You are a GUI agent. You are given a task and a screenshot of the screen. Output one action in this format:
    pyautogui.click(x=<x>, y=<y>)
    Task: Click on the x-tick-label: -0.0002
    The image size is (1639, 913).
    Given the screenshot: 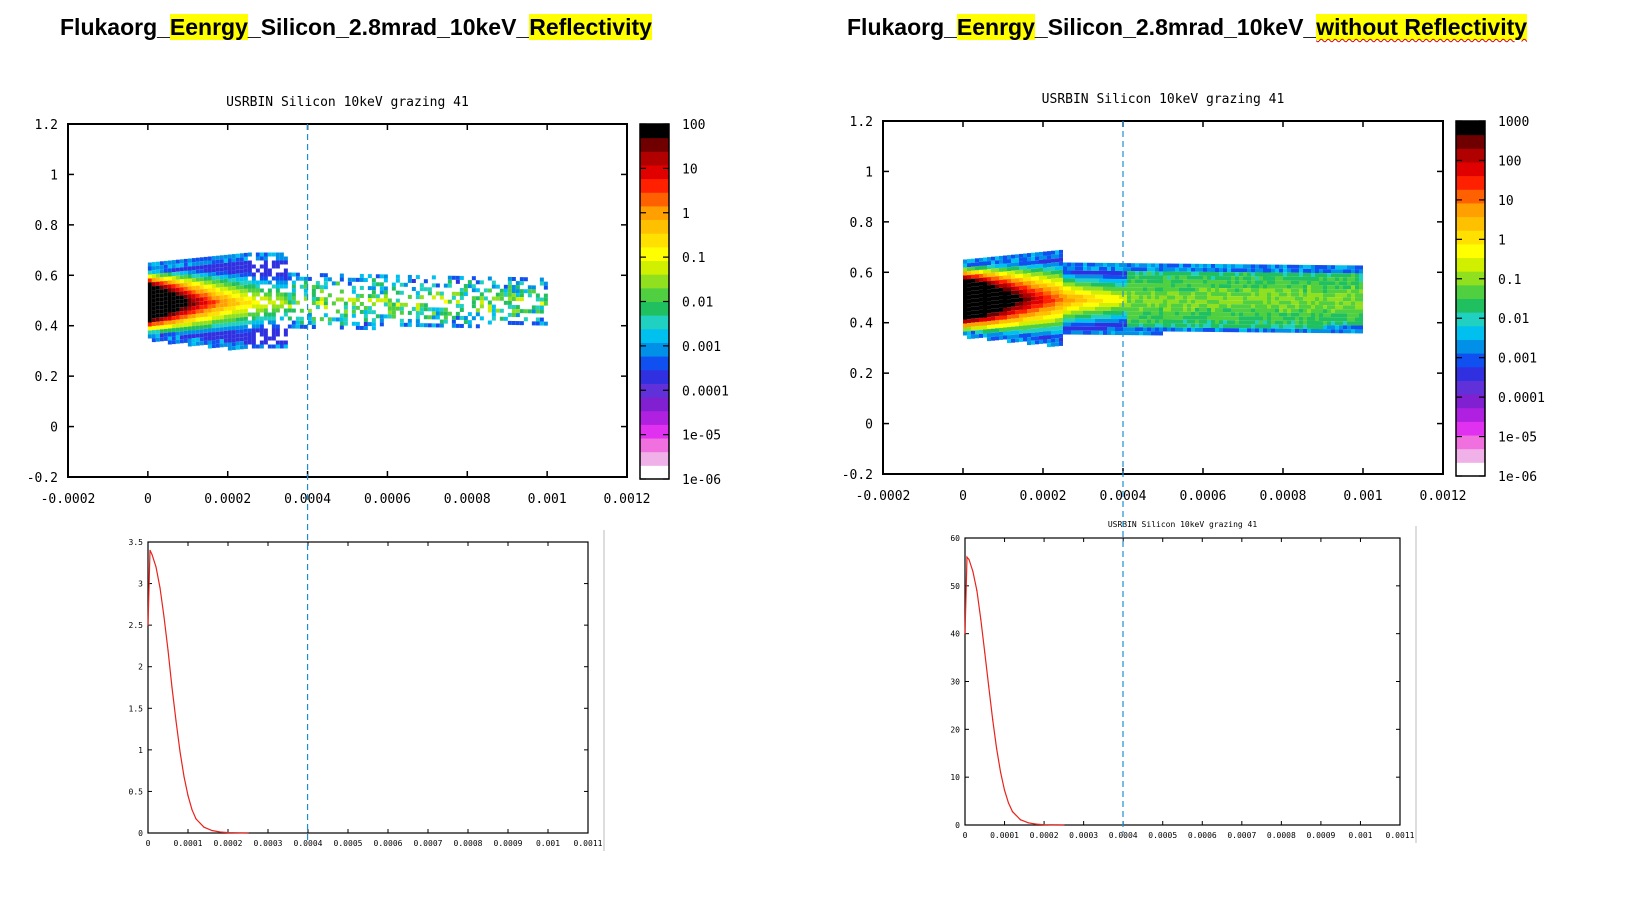 What is the action you would take?
    pyautogui.click(x=883, y=496)
    